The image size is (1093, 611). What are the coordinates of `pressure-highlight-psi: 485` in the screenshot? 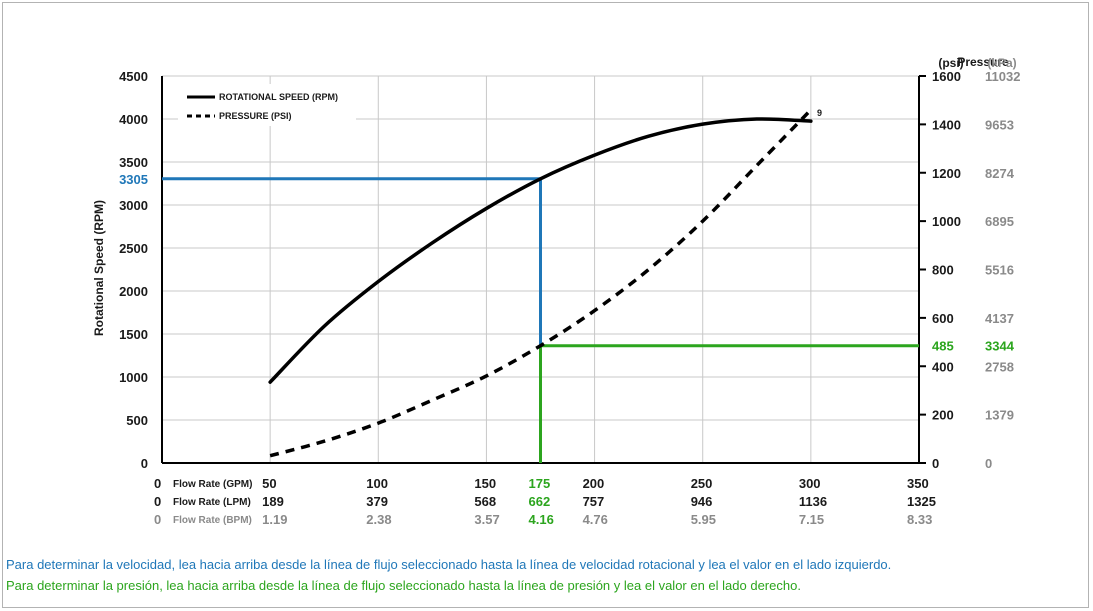 It's located at (943, 346).